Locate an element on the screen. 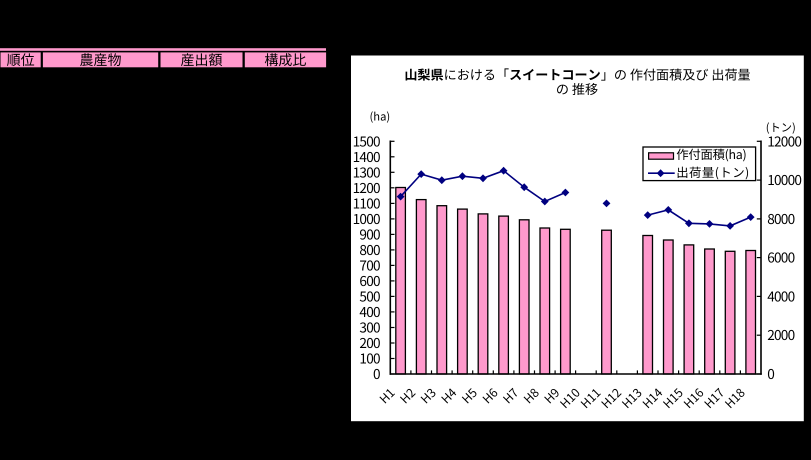 The height and width of the screenshot is (460, 811). svg-text: 900 is located at coordinates (369, 233).